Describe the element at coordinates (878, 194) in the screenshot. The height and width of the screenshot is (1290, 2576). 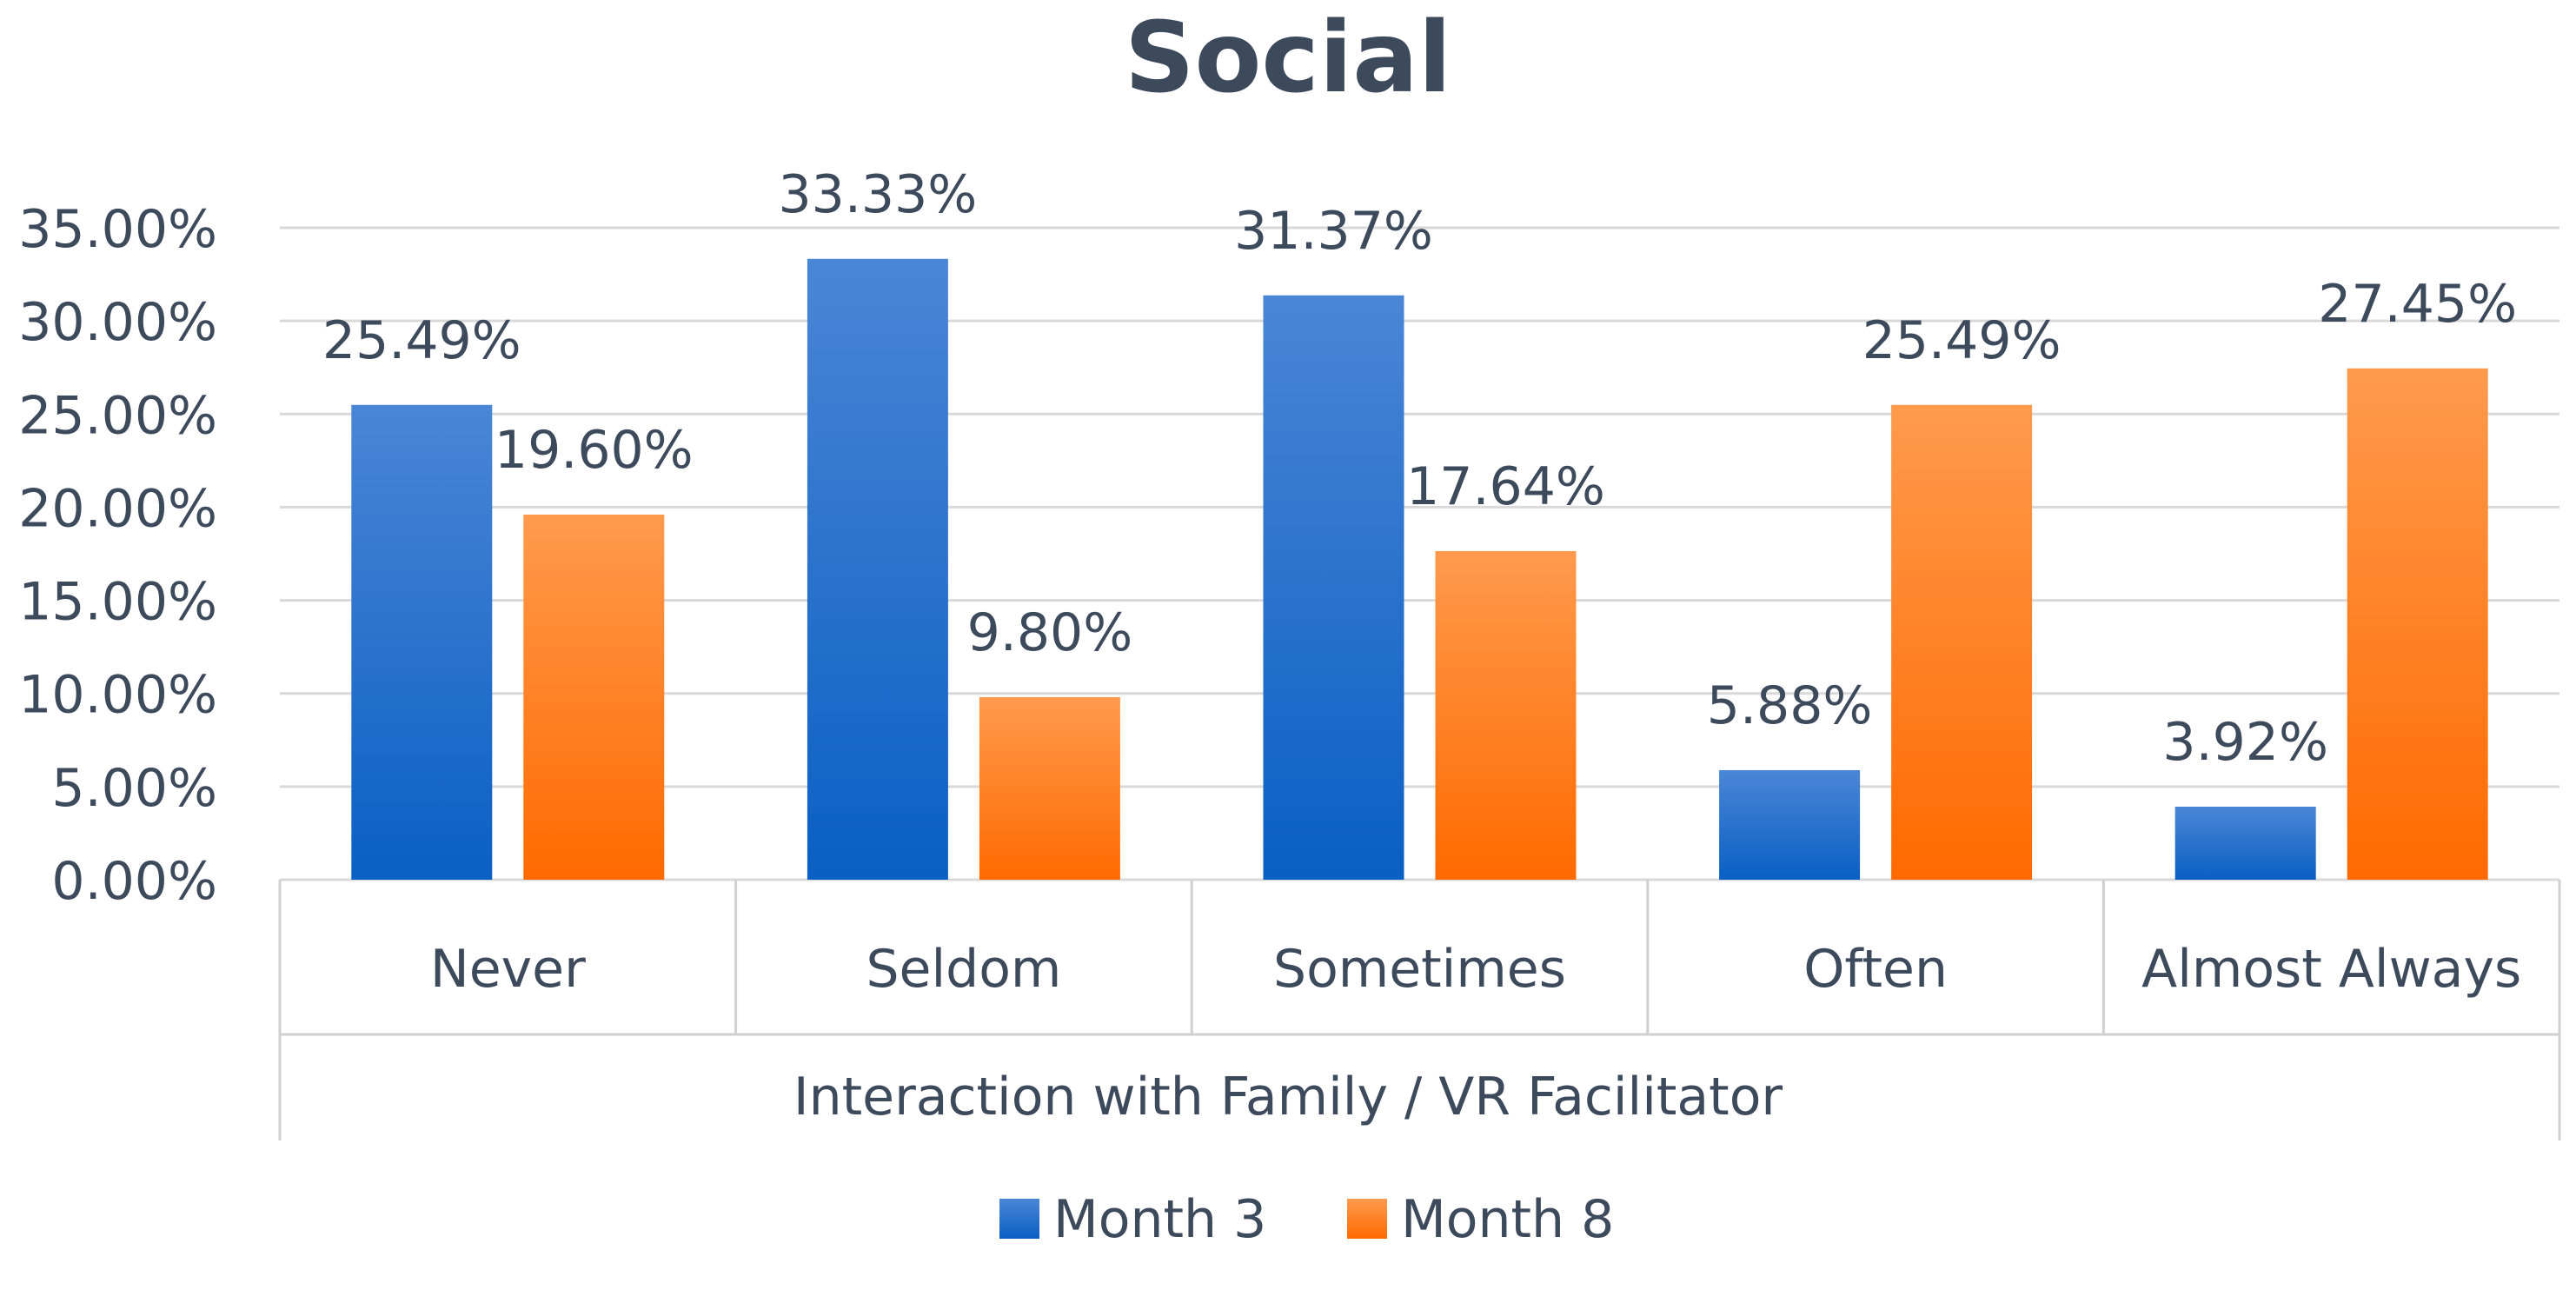
I see `data-label: 33.33%` at that location.